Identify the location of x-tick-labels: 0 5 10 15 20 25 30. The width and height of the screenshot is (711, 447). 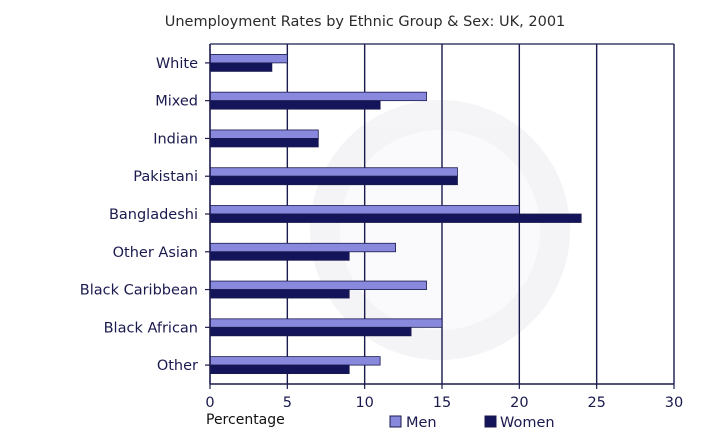
(444, 403).